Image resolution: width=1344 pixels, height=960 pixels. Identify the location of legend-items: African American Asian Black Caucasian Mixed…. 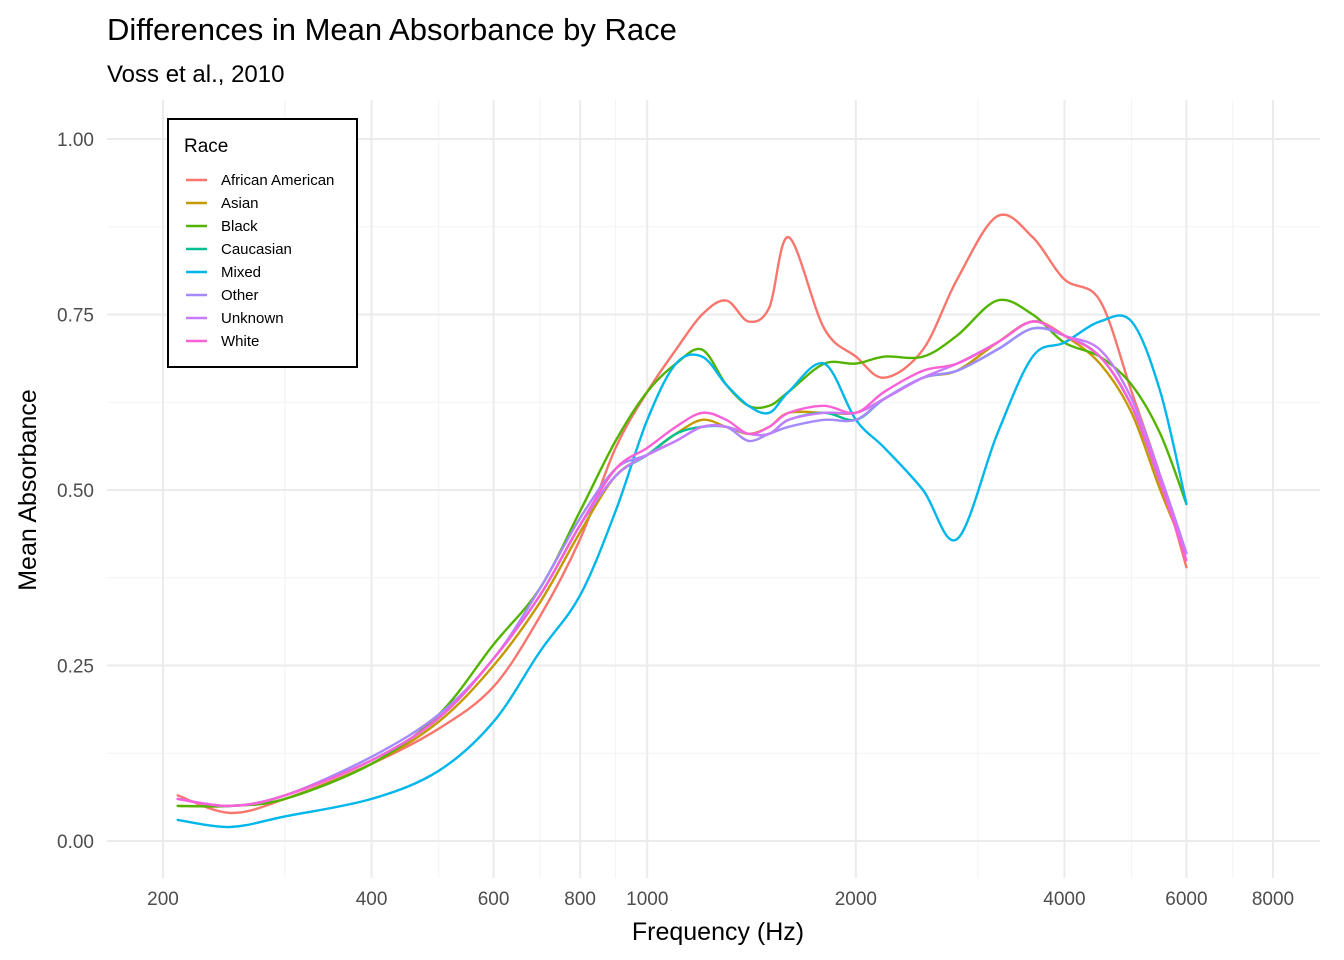
(260, 261).